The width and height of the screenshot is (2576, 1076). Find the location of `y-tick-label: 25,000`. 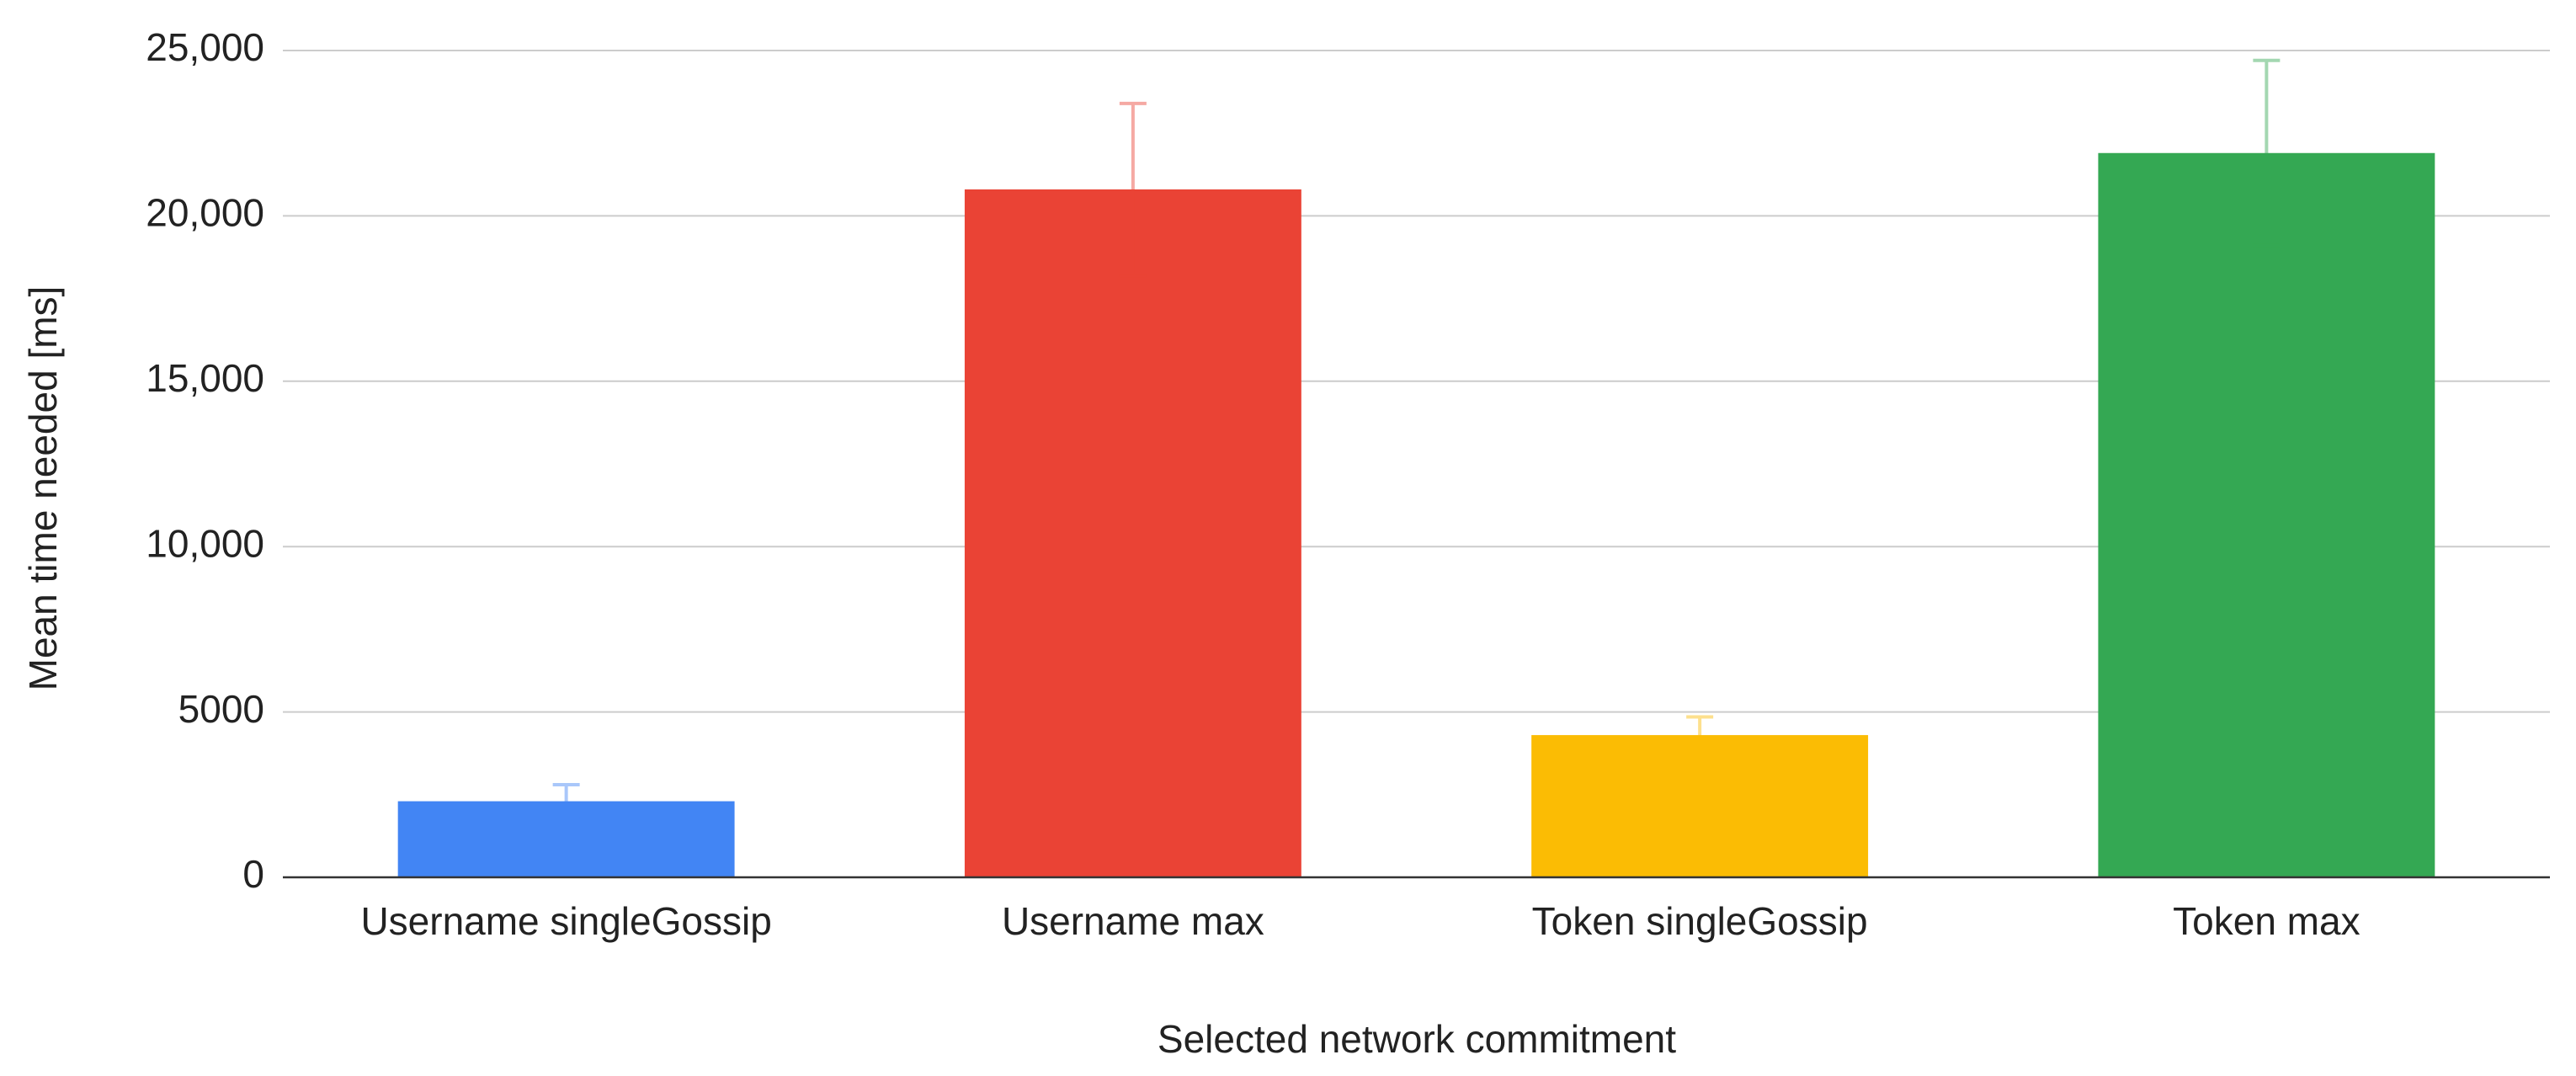

y-tick-label: 25,000 is located at coordinates (205, 47).